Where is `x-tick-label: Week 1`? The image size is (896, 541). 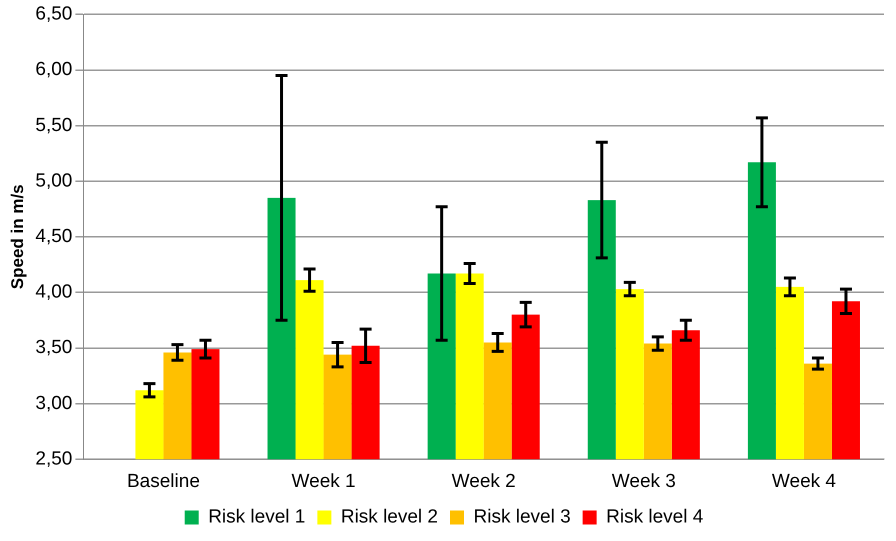
x-tick-label: Week 1 is located at coordinates (324, 481).